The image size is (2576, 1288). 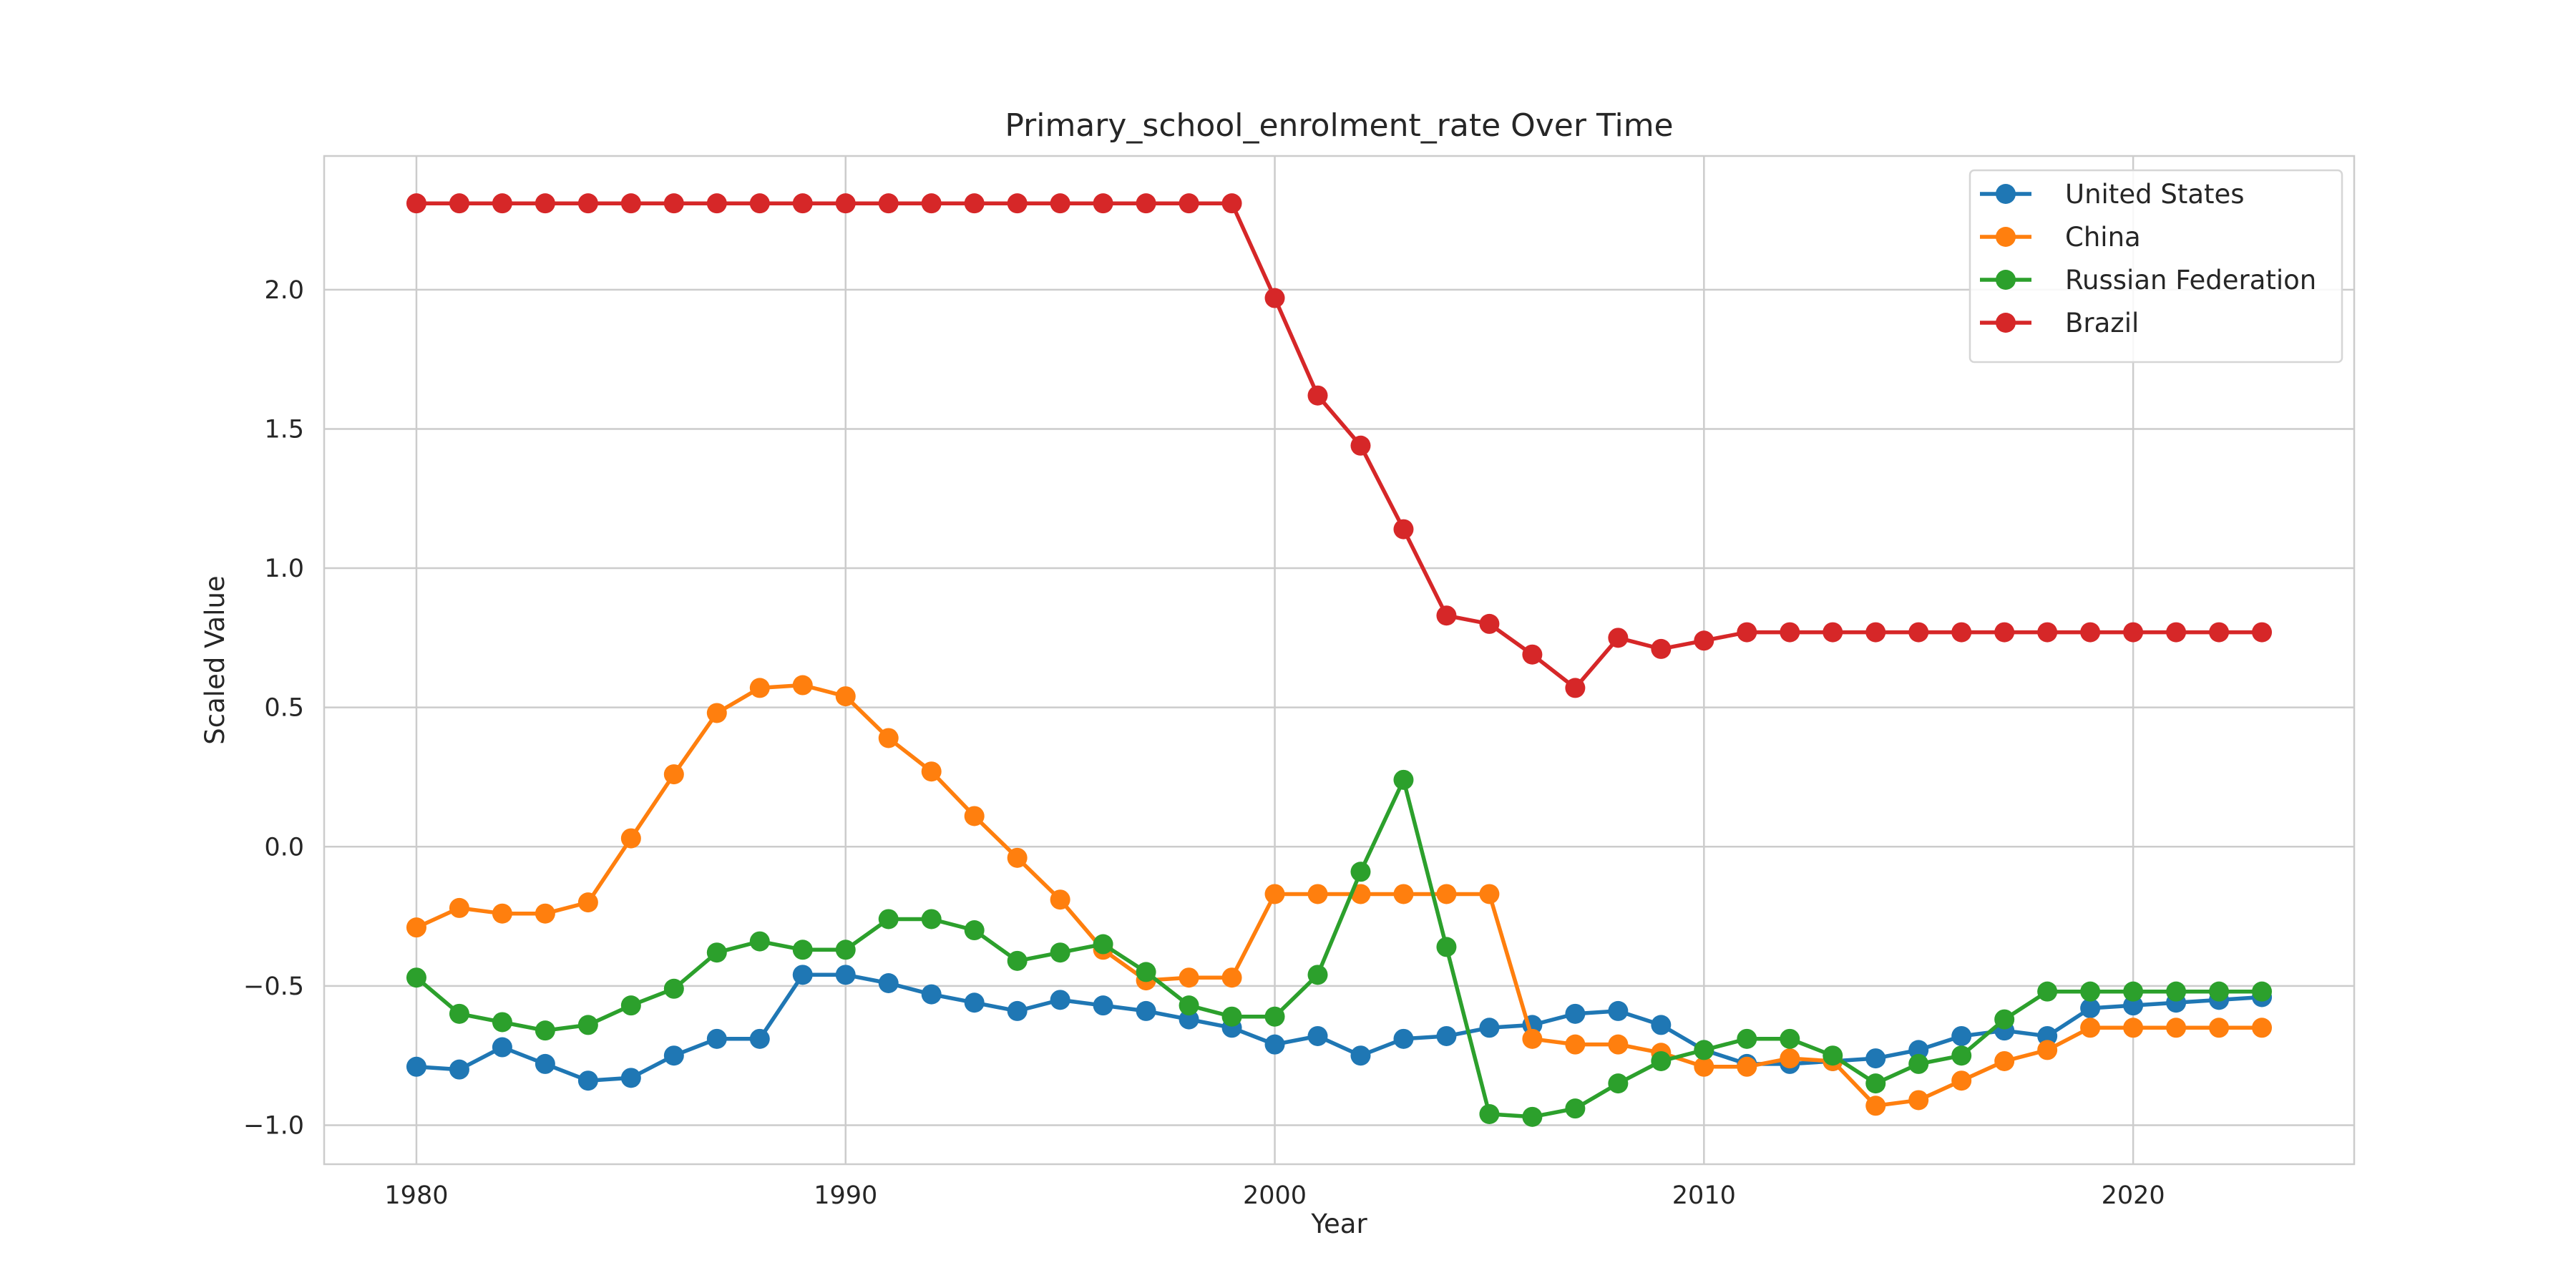 What do you see at coordinates (215, 659) in the screenshot?
I see `y-axis-label: Scaled Value` at bounding box center [215, 659].